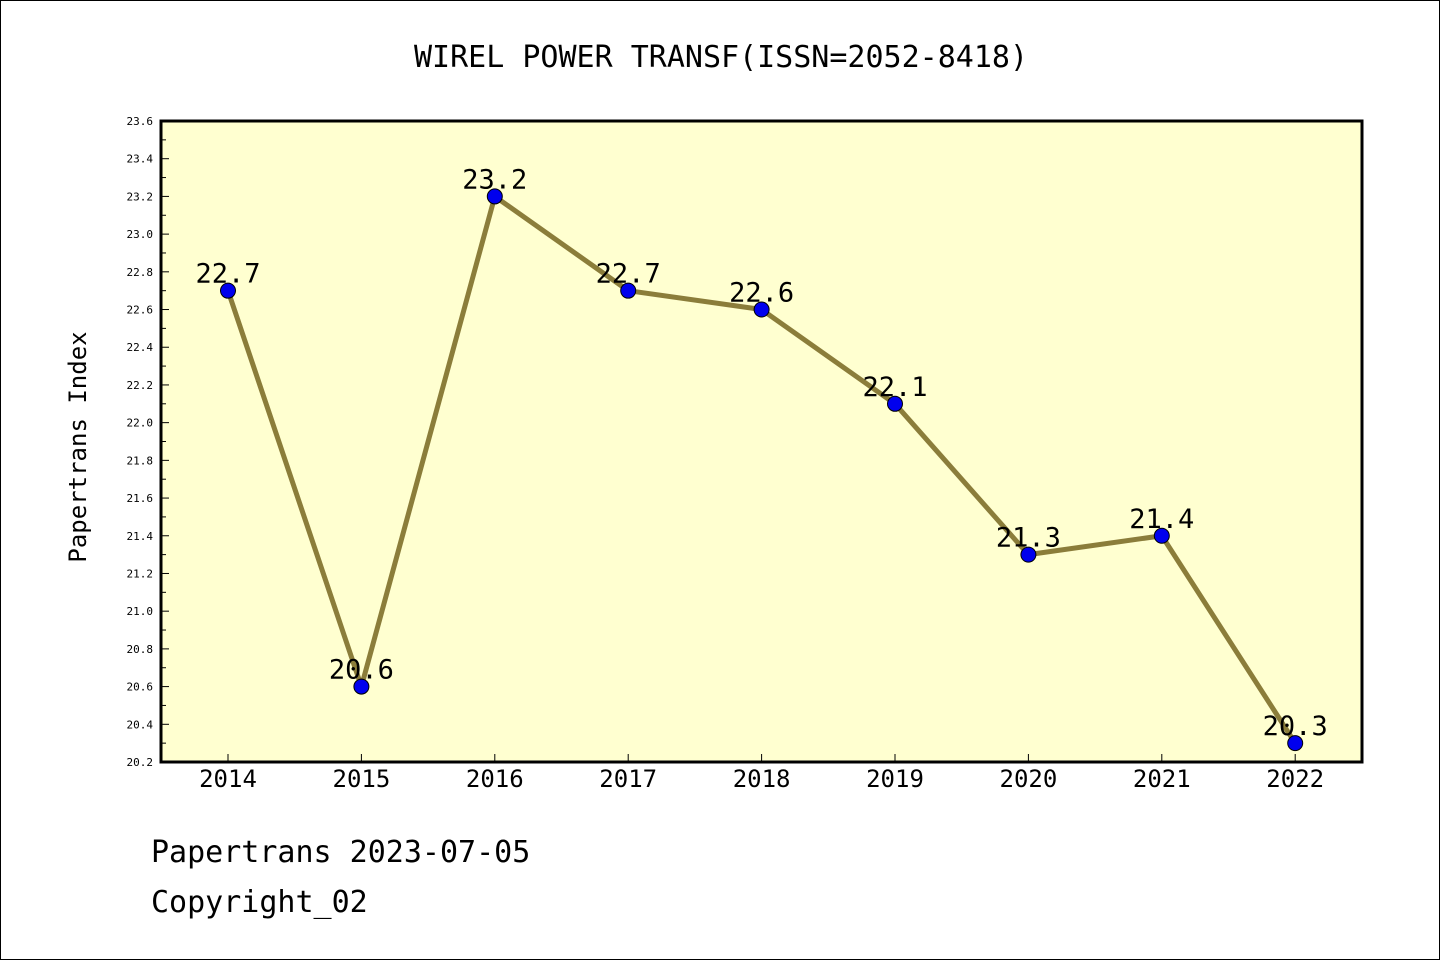 The width and height of the screenshot is (1440, 960). I want to click on x-axis: 2014 2015 2016 2017 2018 2019 2020 2021 2022, so click(761, 773).